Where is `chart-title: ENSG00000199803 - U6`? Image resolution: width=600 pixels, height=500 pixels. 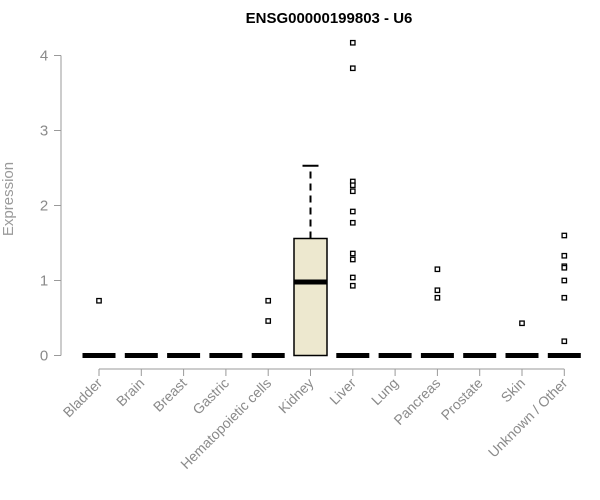 chart-title: ENSG00000199803 - U6 is located at coordinates (329, 18).